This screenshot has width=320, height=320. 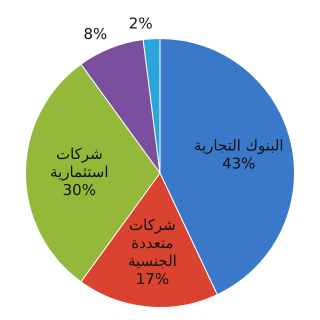 What do you see at coordinates (140, 23) in the screenshot?
I see `data-label: 2%` at bounding box center [140, 23].